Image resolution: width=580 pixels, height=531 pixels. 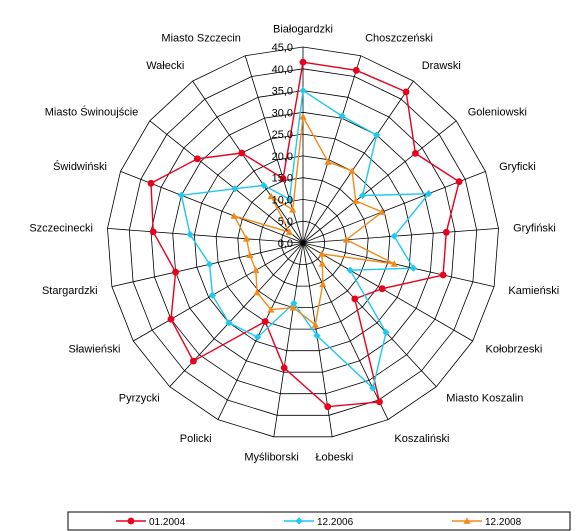 What do you see at coordinates (282, 70) in the screenshot?
I see `tick-label-8: 40,0` at bounding box center [282, 70].